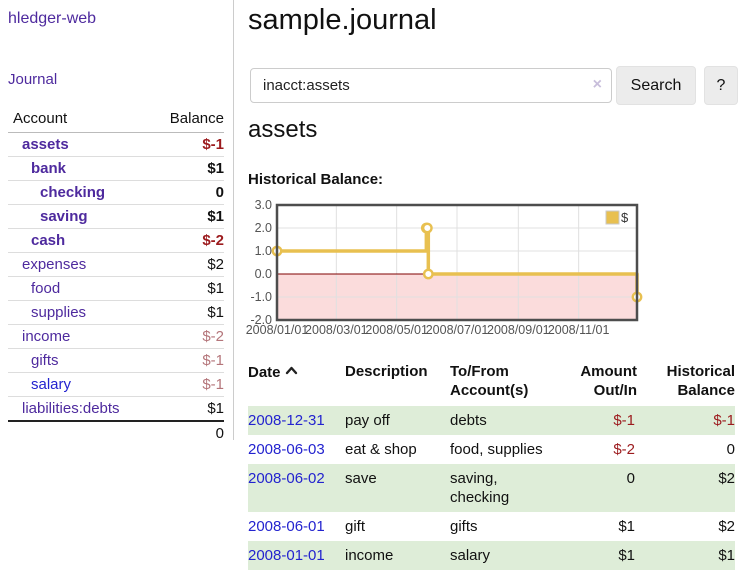 The width and height of the screenshot is (742, 582). Describe the element at coordinates (81, 432) in the screenshot. I see `accounts-total-spacer` at that location.